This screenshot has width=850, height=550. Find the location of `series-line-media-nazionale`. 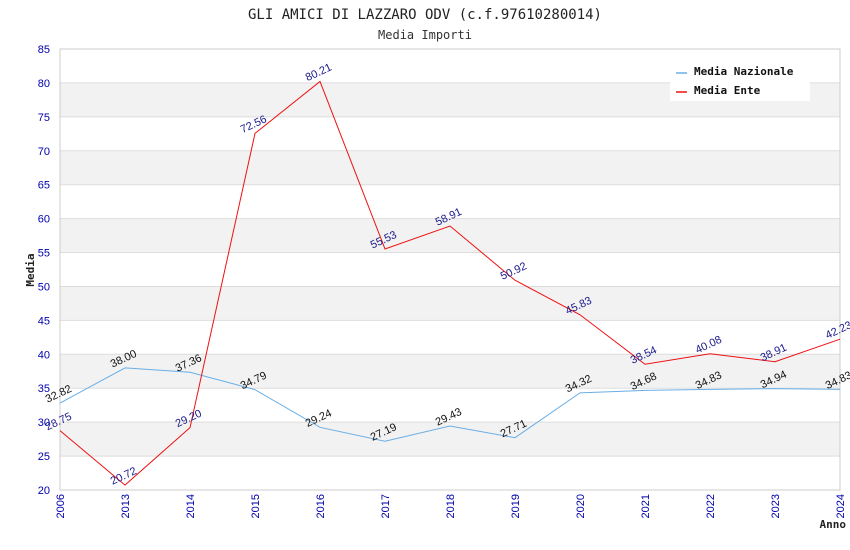

series-line-media-nazionale is located at coordinates (450, 404).